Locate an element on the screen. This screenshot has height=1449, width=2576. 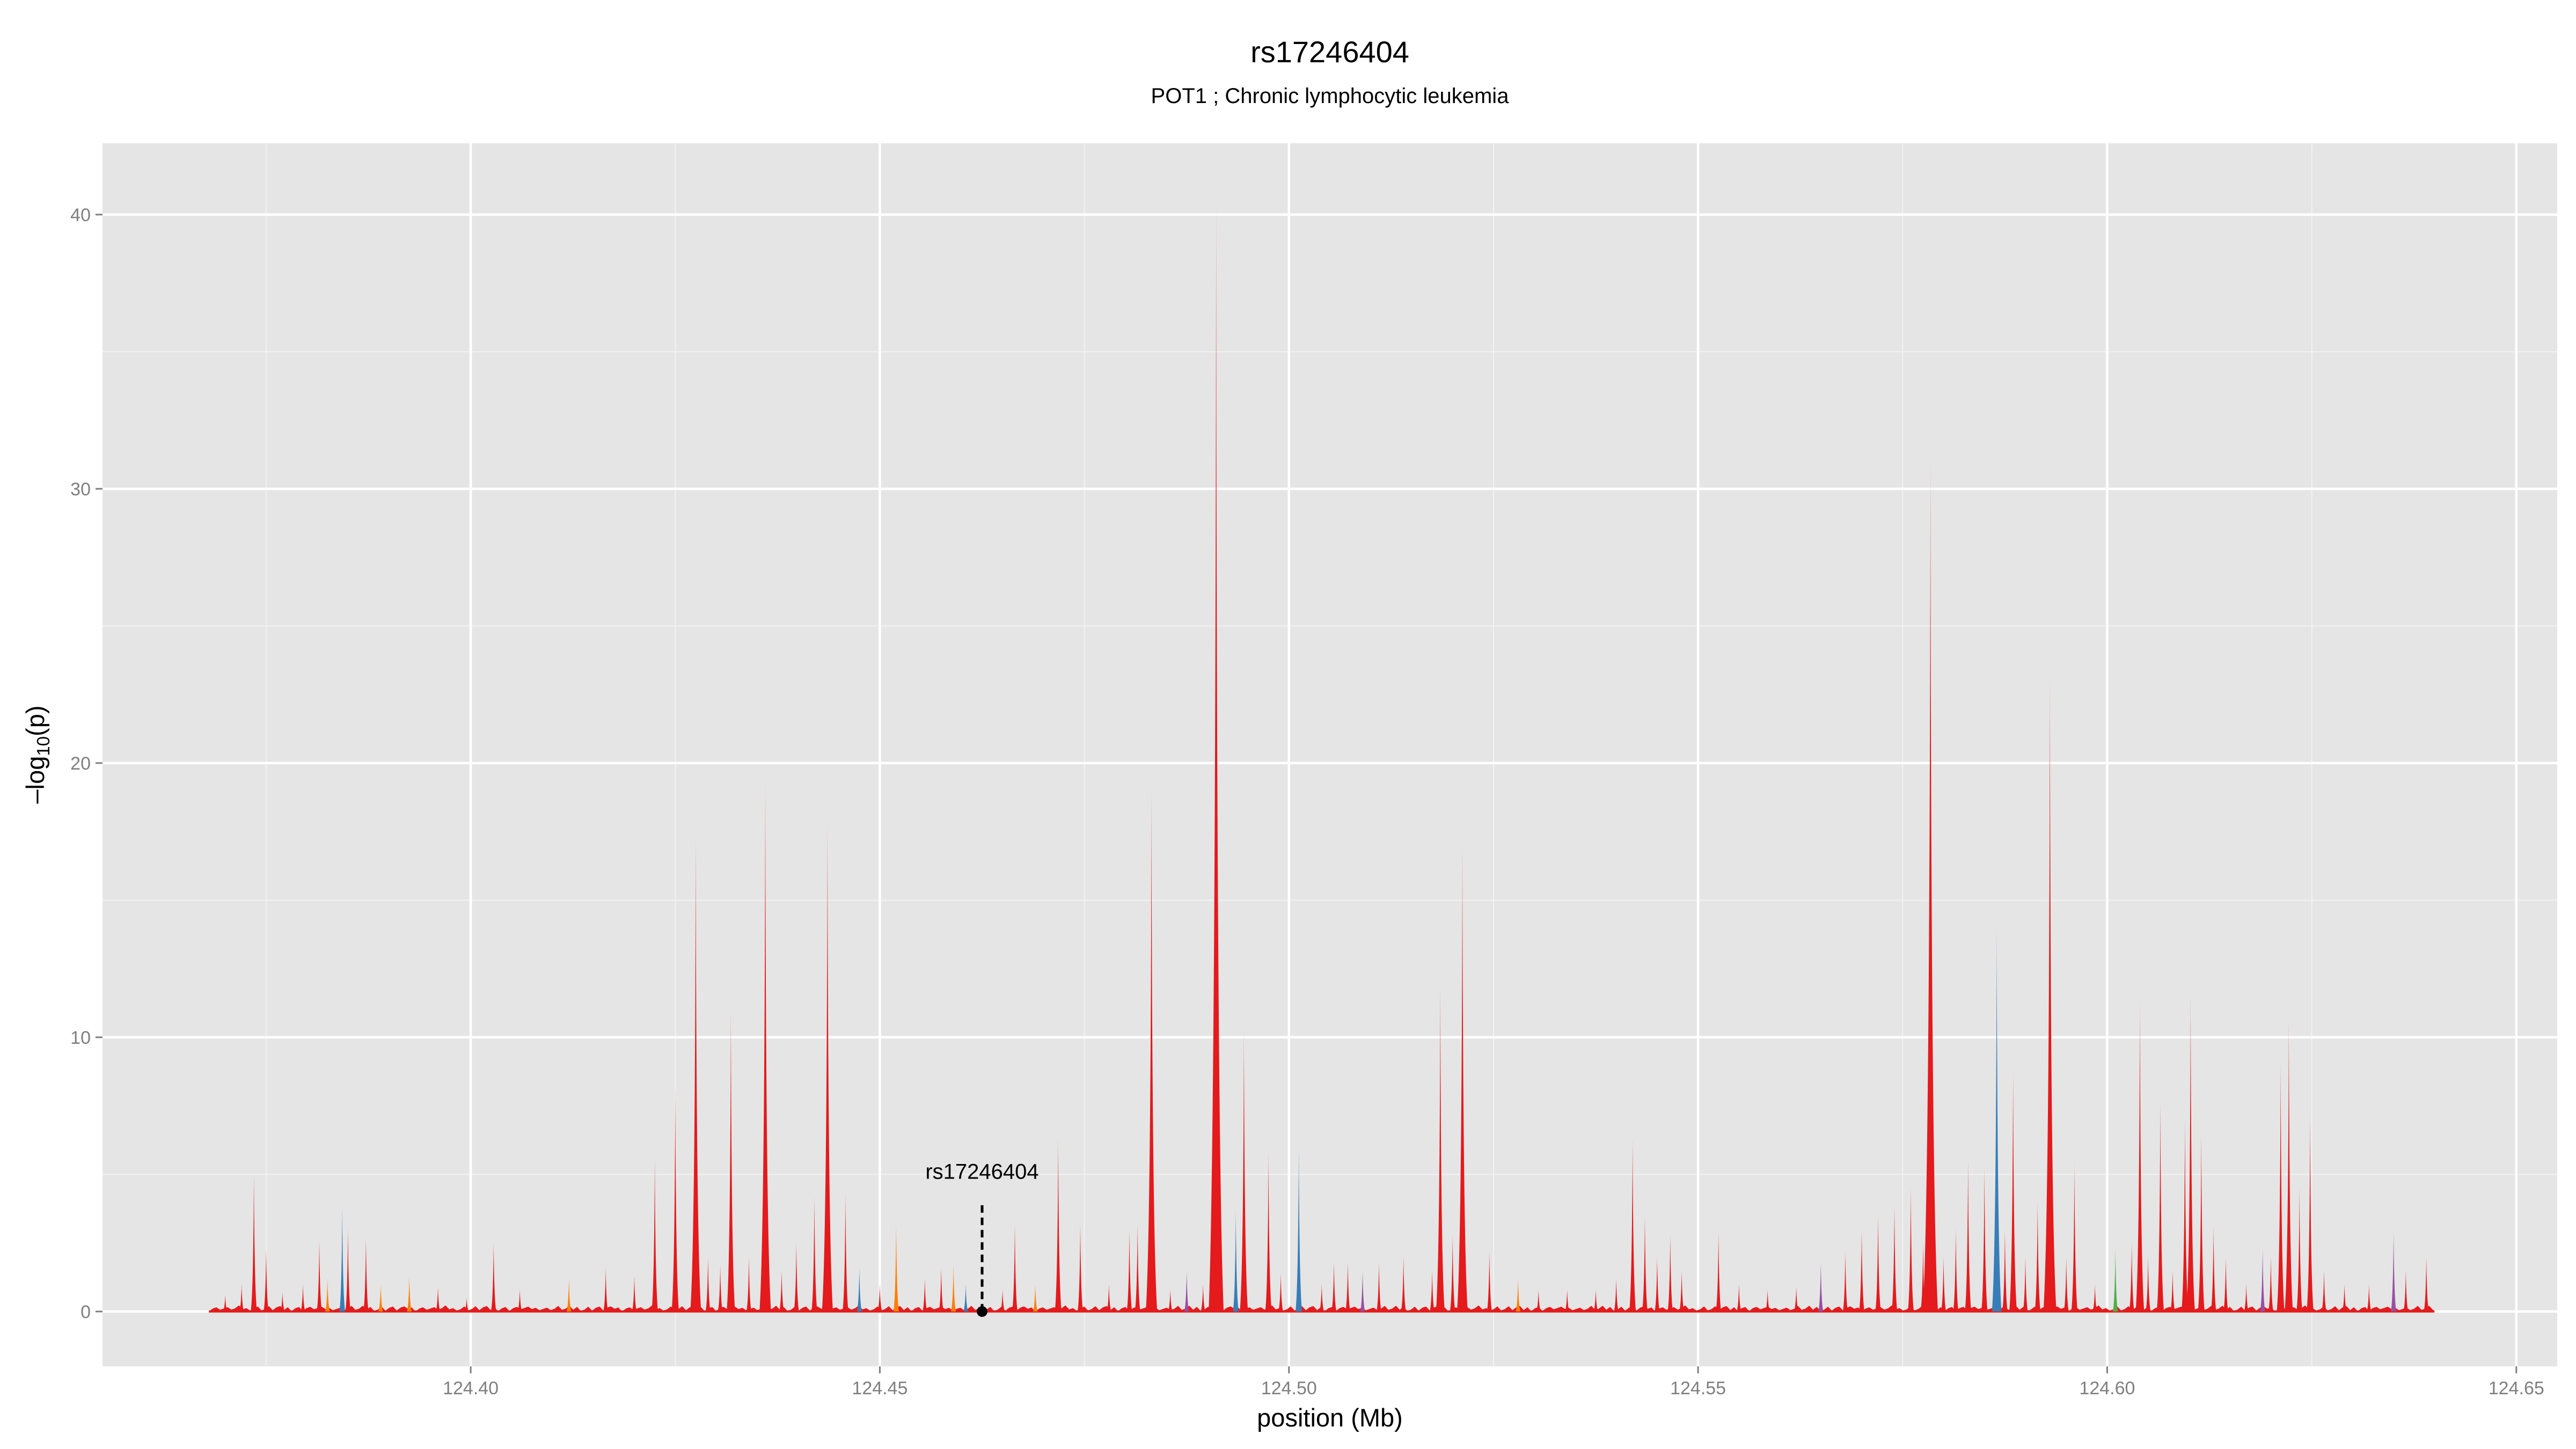
x-tick-label: 124.45 is located at coordinates (880, 1388).